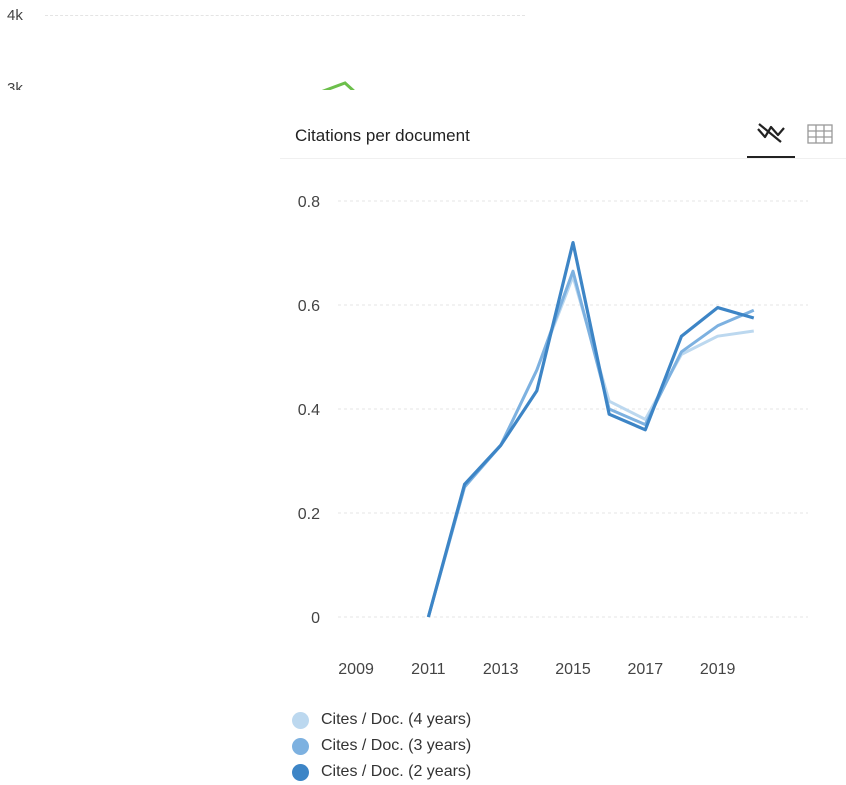 This screenshot has height=785, width=846. I want to click on card-header: Citations per document, so click(563, 134).